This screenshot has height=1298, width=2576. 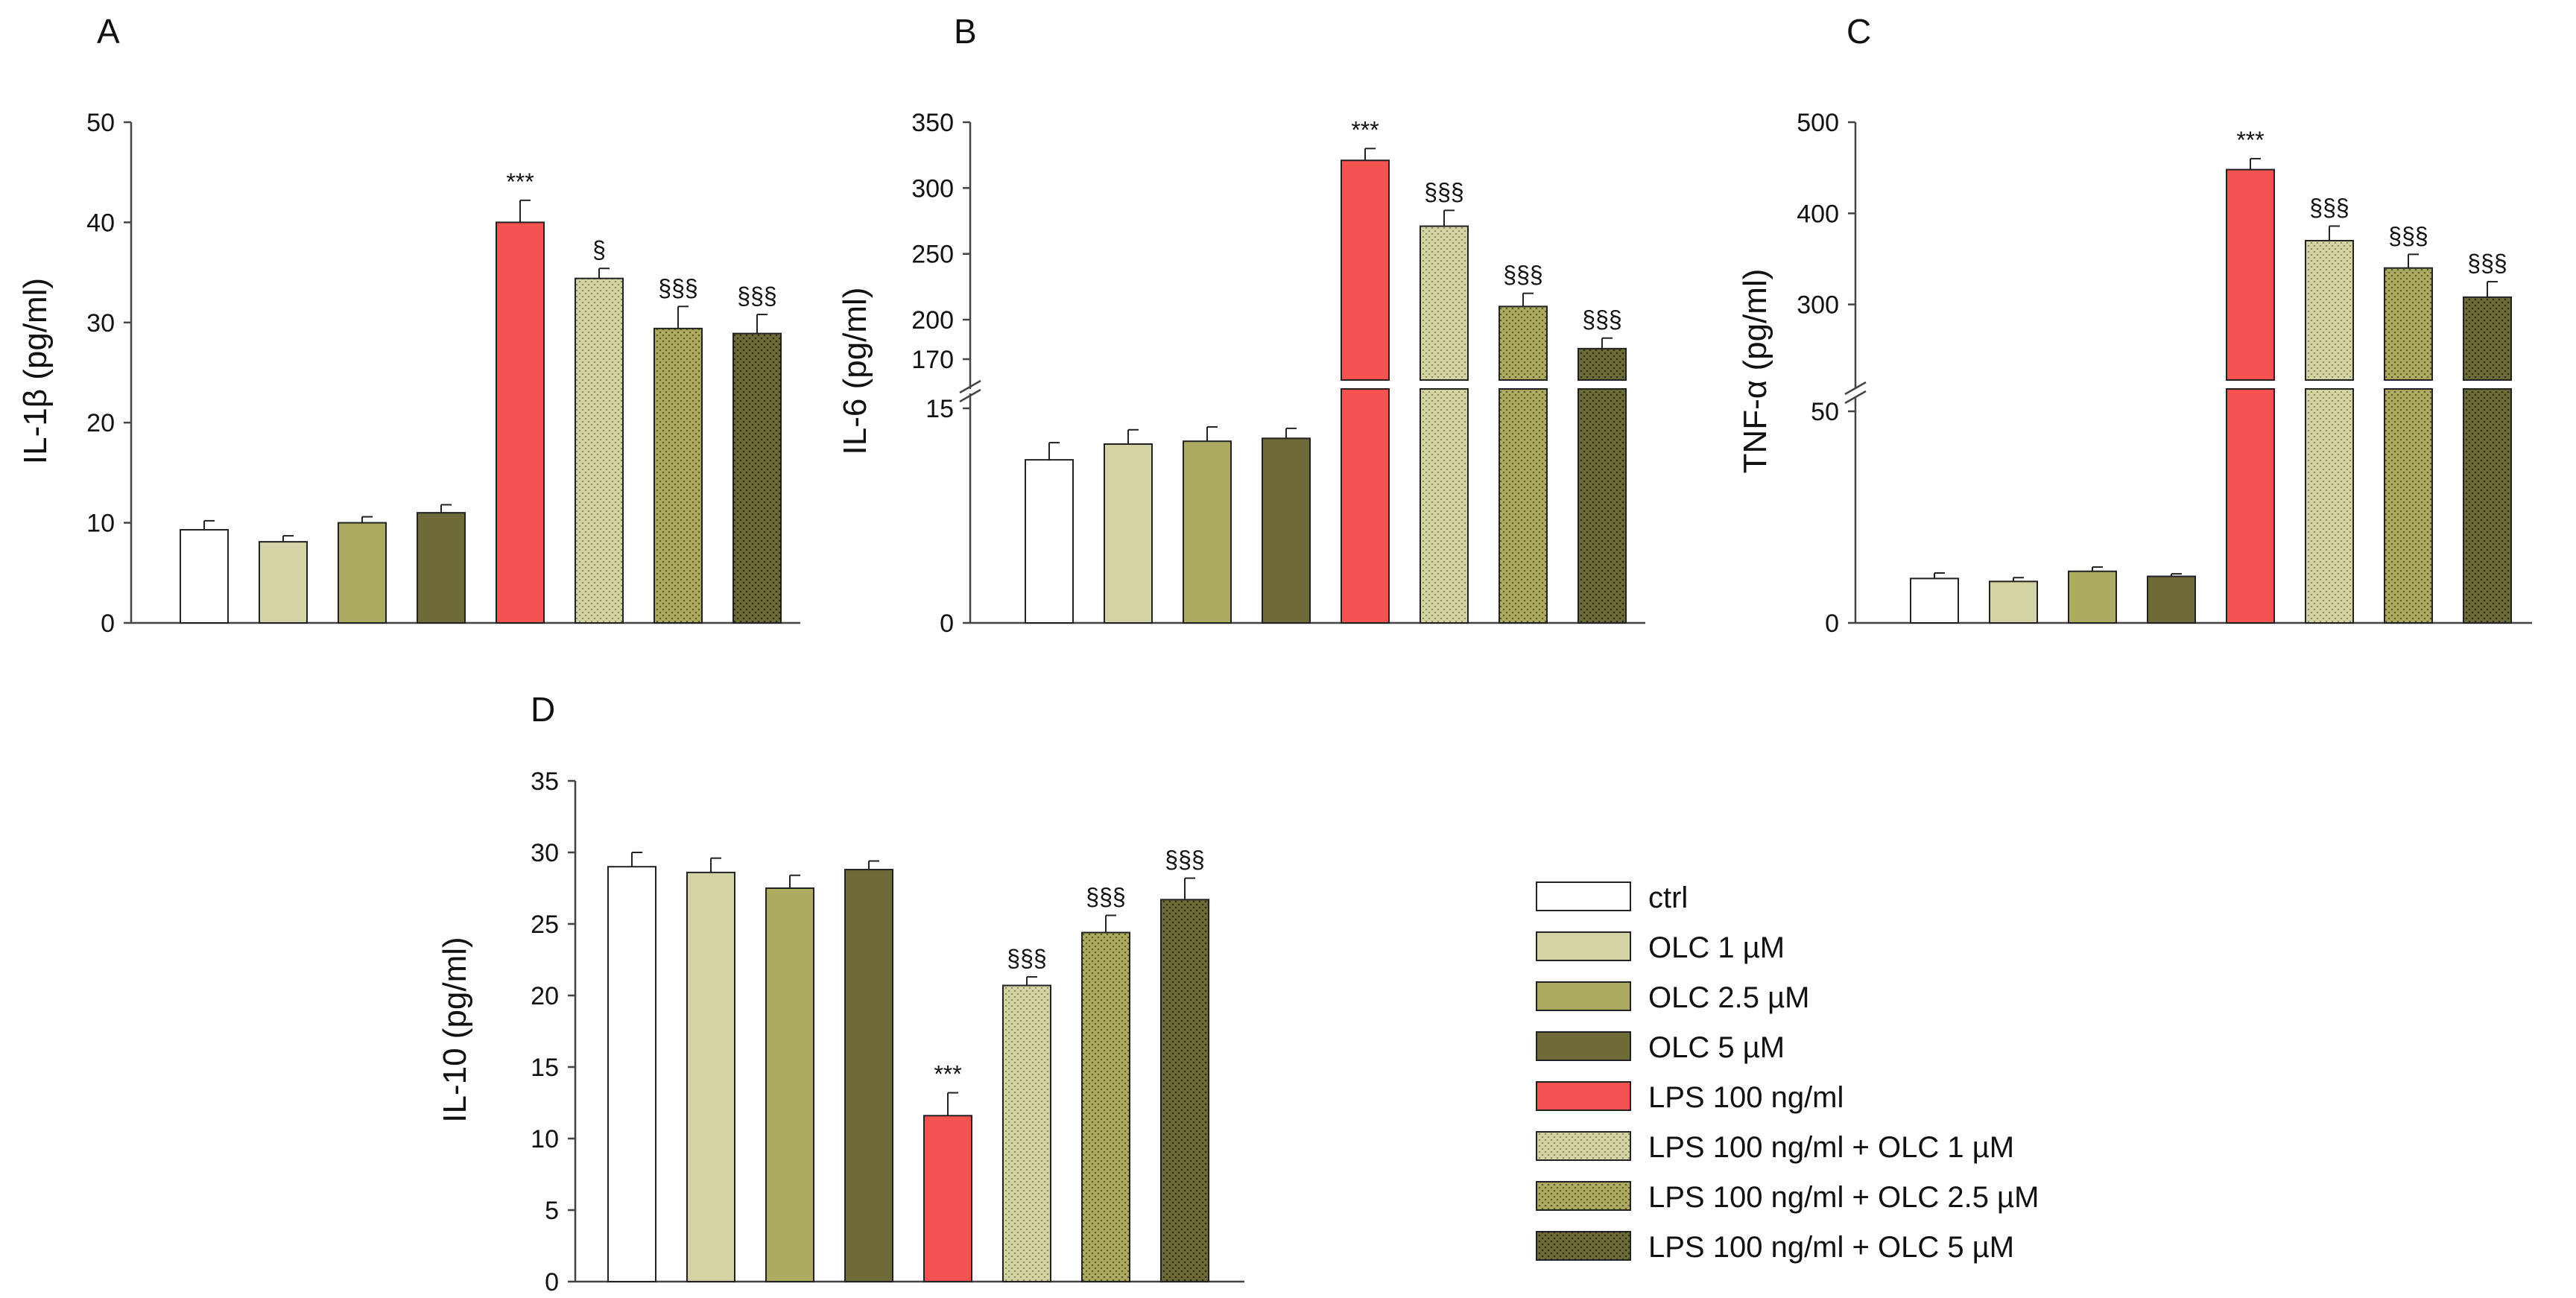 I want to click on y-tick-label-a: 10, so click(x=100, y=524).